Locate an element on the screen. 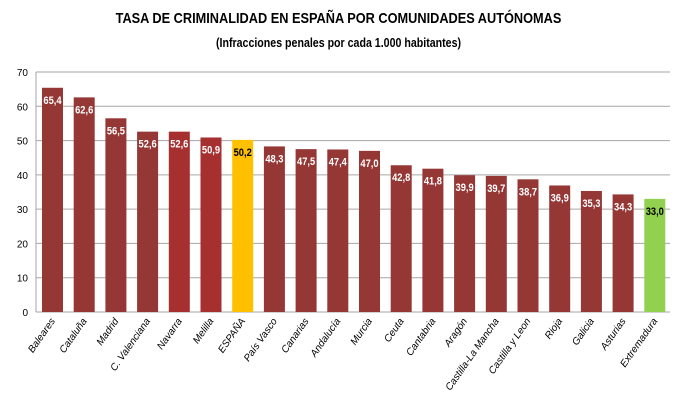 Image resolution: width=677 pixels, height=415 pixels. data-label: 47,0 is located at coordinates (369, 164).